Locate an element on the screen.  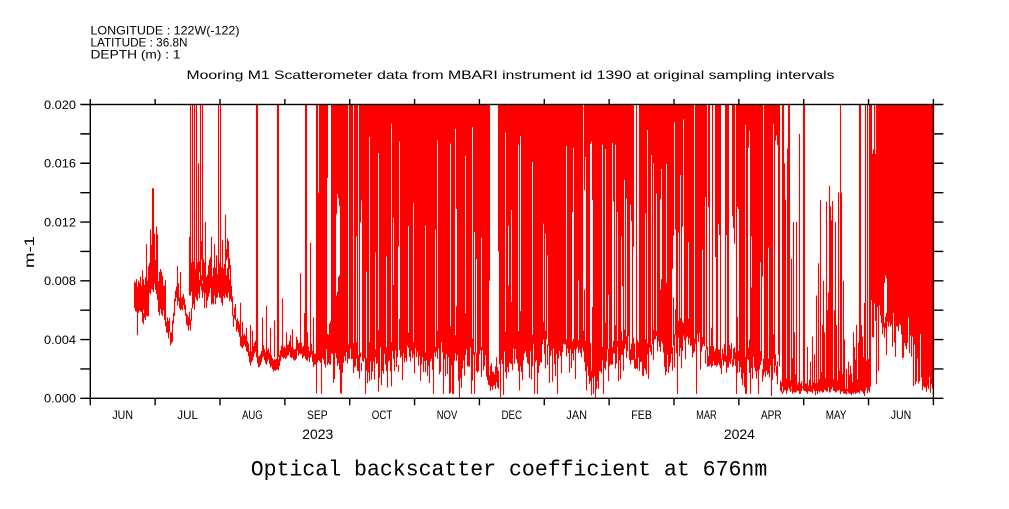
svg-text: 0.012 is located at coordinates (60, 222).